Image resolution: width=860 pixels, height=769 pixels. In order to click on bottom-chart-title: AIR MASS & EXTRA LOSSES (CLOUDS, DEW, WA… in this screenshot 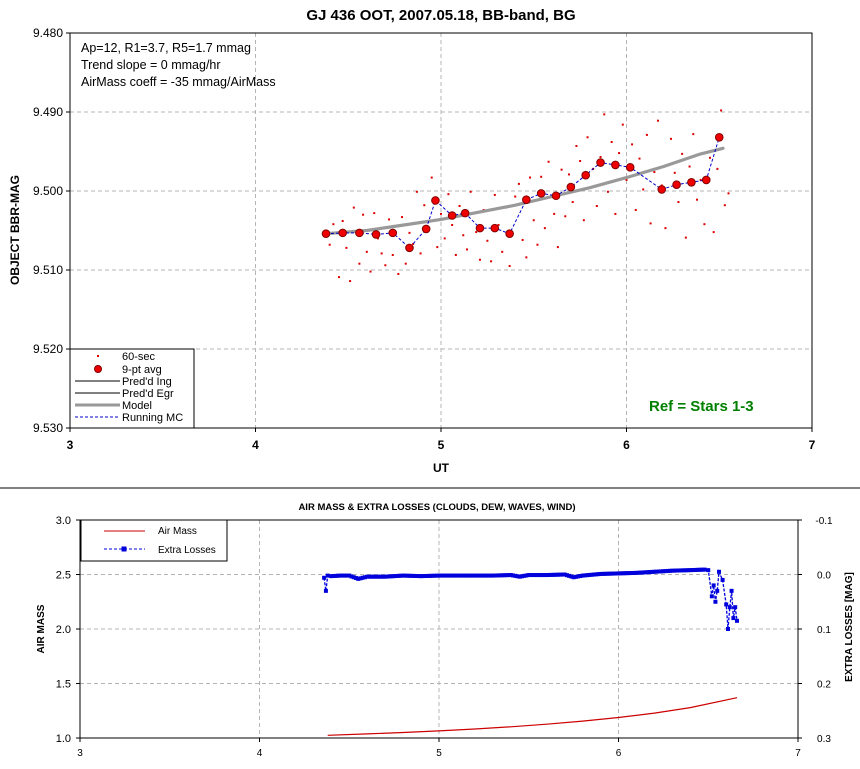, I will do `click(436, 507)`.